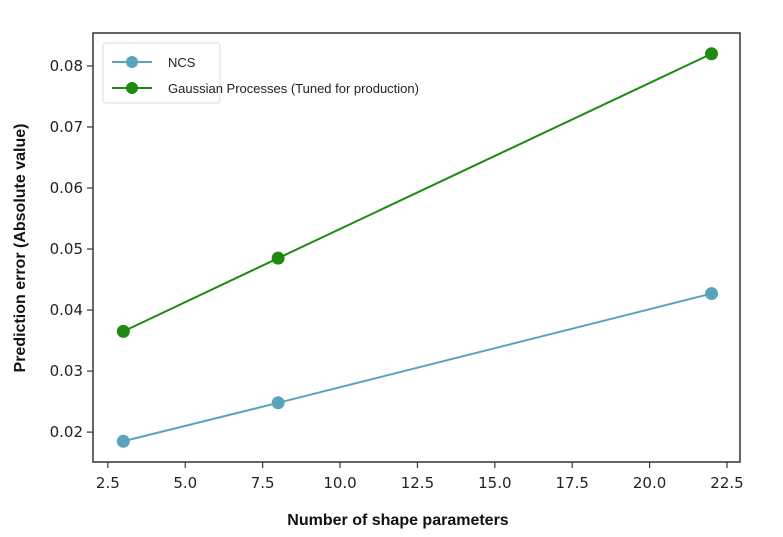  What do you see at coordinates (66, 66) in the screenshot?
I see `y-tick-label: 0.08` at bounding box center [66, 66].